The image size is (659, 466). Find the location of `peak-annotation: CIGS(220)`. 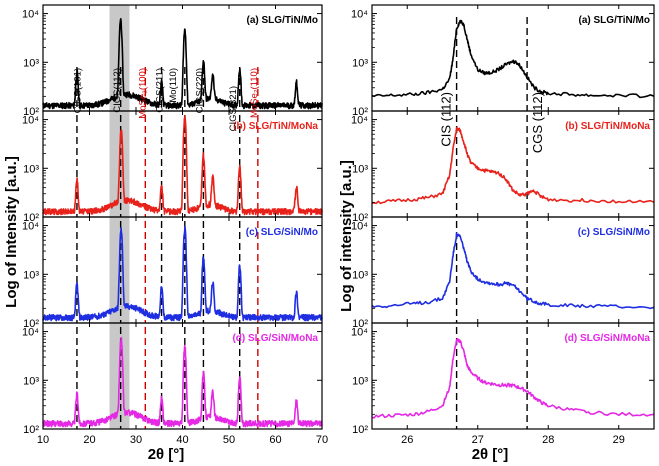

peak-annotation: CIGS(220) is located at coordinates (200, 90).